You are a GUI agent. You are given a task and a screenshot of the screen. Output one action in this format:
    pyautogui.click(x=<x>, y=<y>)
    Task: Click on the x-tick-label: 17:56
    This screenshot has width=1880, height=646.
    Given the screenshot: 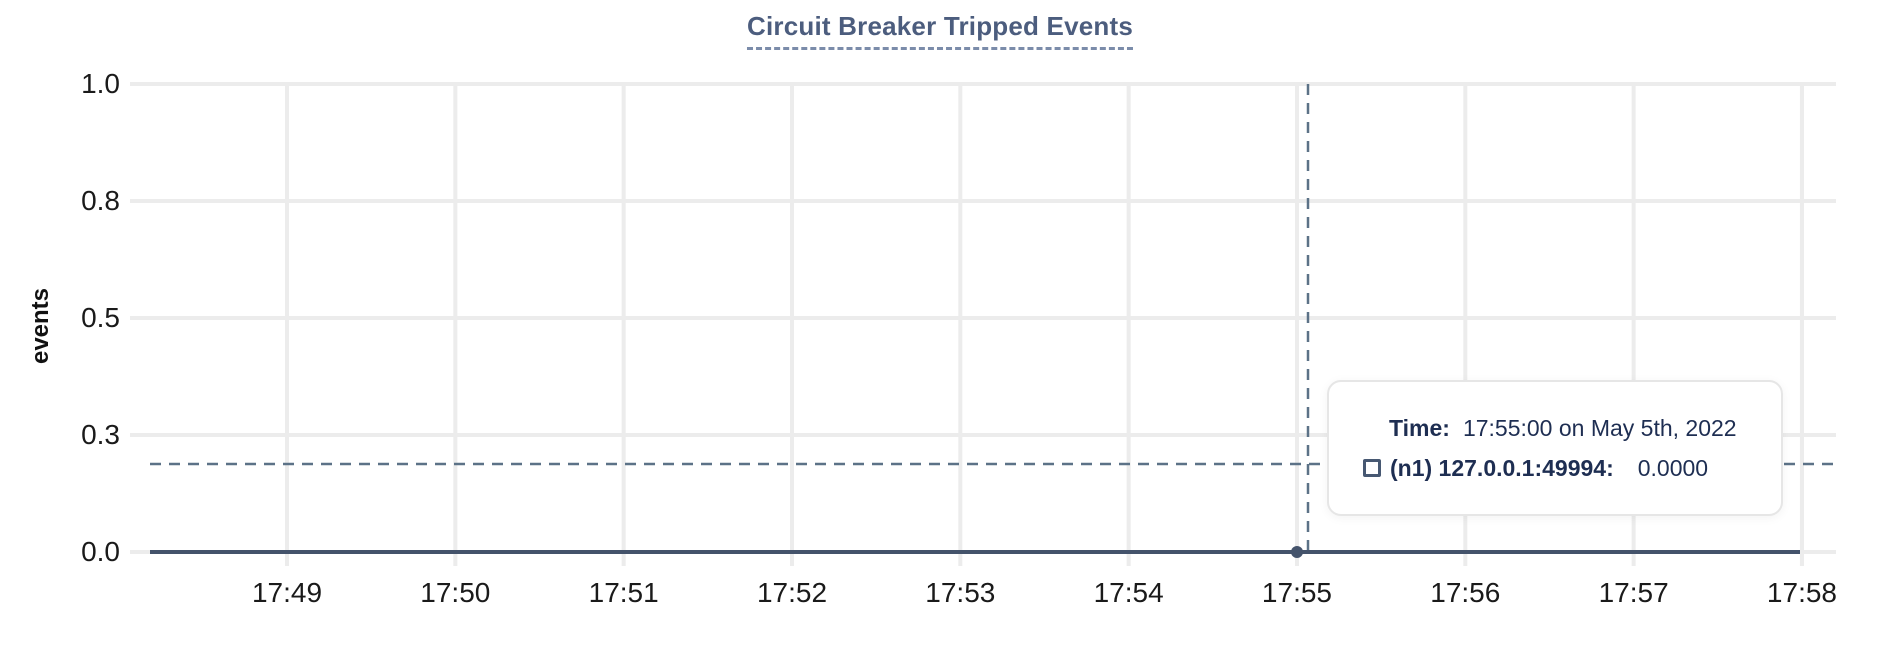 What is the action you would take?
    pyautogui.click(x=1465, y=592)
    